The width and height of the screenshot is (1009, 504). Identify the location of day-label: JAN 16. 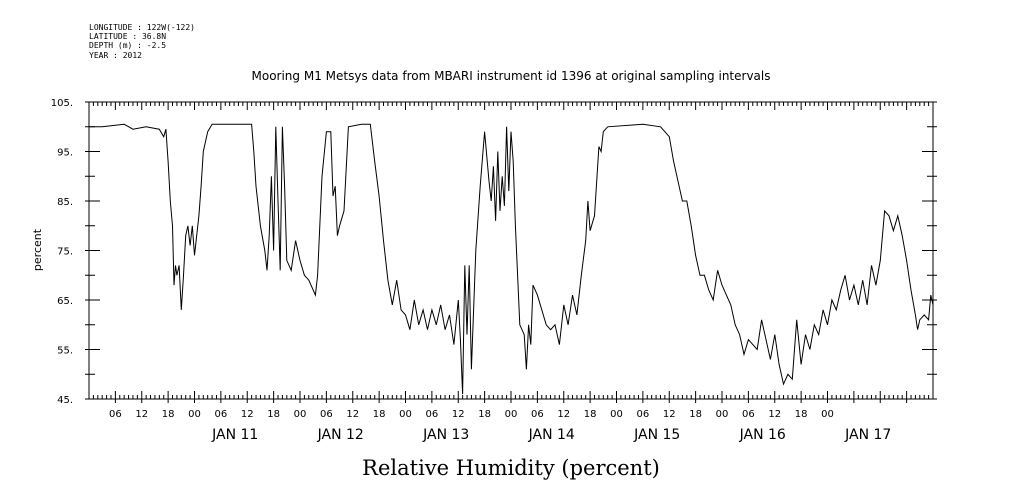
(762, 435).